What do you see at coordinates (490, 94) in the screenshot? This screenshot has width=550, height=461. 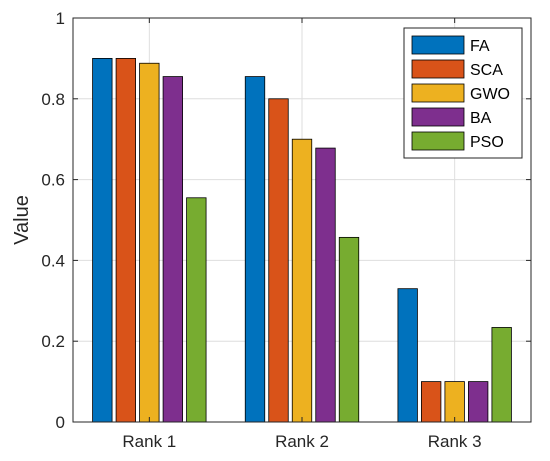 I see `legend-label-gwo: GWO` at bounding box center [490, 94].